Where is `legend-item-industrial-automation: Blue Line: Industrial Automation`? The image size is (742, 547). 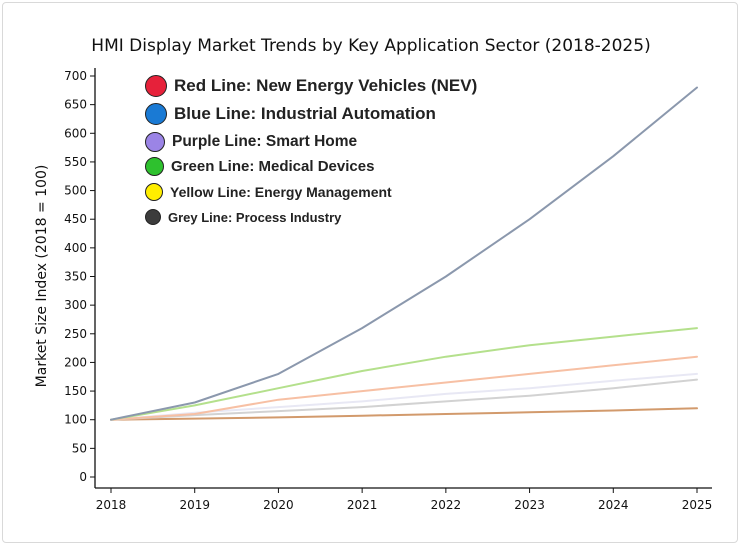 legend-item-industrial-automation: Blue Line: Industrial Automation is located at coordinates (290, 114).